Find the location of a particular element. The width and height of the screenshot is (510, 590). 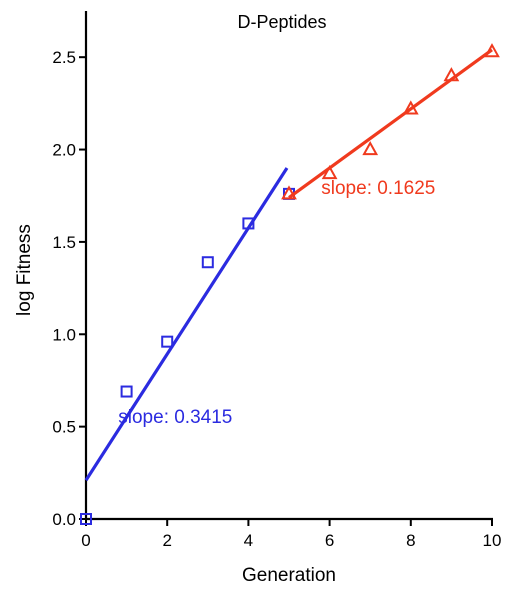

y-axis-title: log Fitness is located at coordinates (24, 270).